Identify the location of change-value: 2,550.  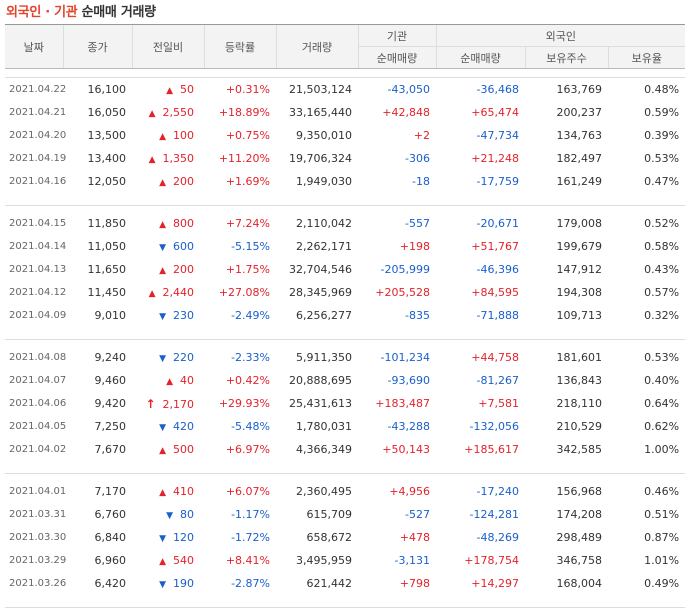
(178, 112).